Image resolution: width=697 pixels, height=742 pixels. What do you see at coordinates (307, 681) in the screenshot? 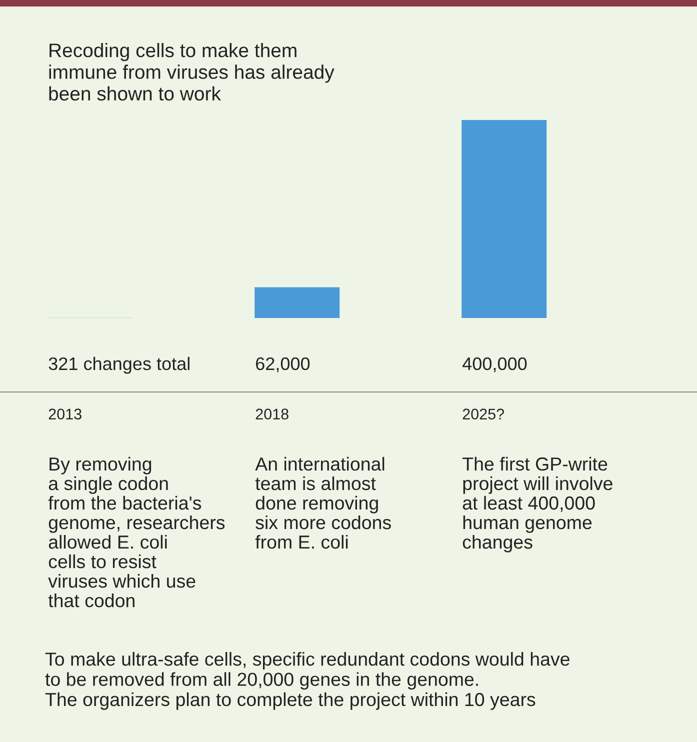
I see `text: To make ultra-safe cells, specific redundant codons would have to be removed from all 20,000 genes in the genome. The organizers plan to complete the project within 10 years` at bounding box center [307, 681].